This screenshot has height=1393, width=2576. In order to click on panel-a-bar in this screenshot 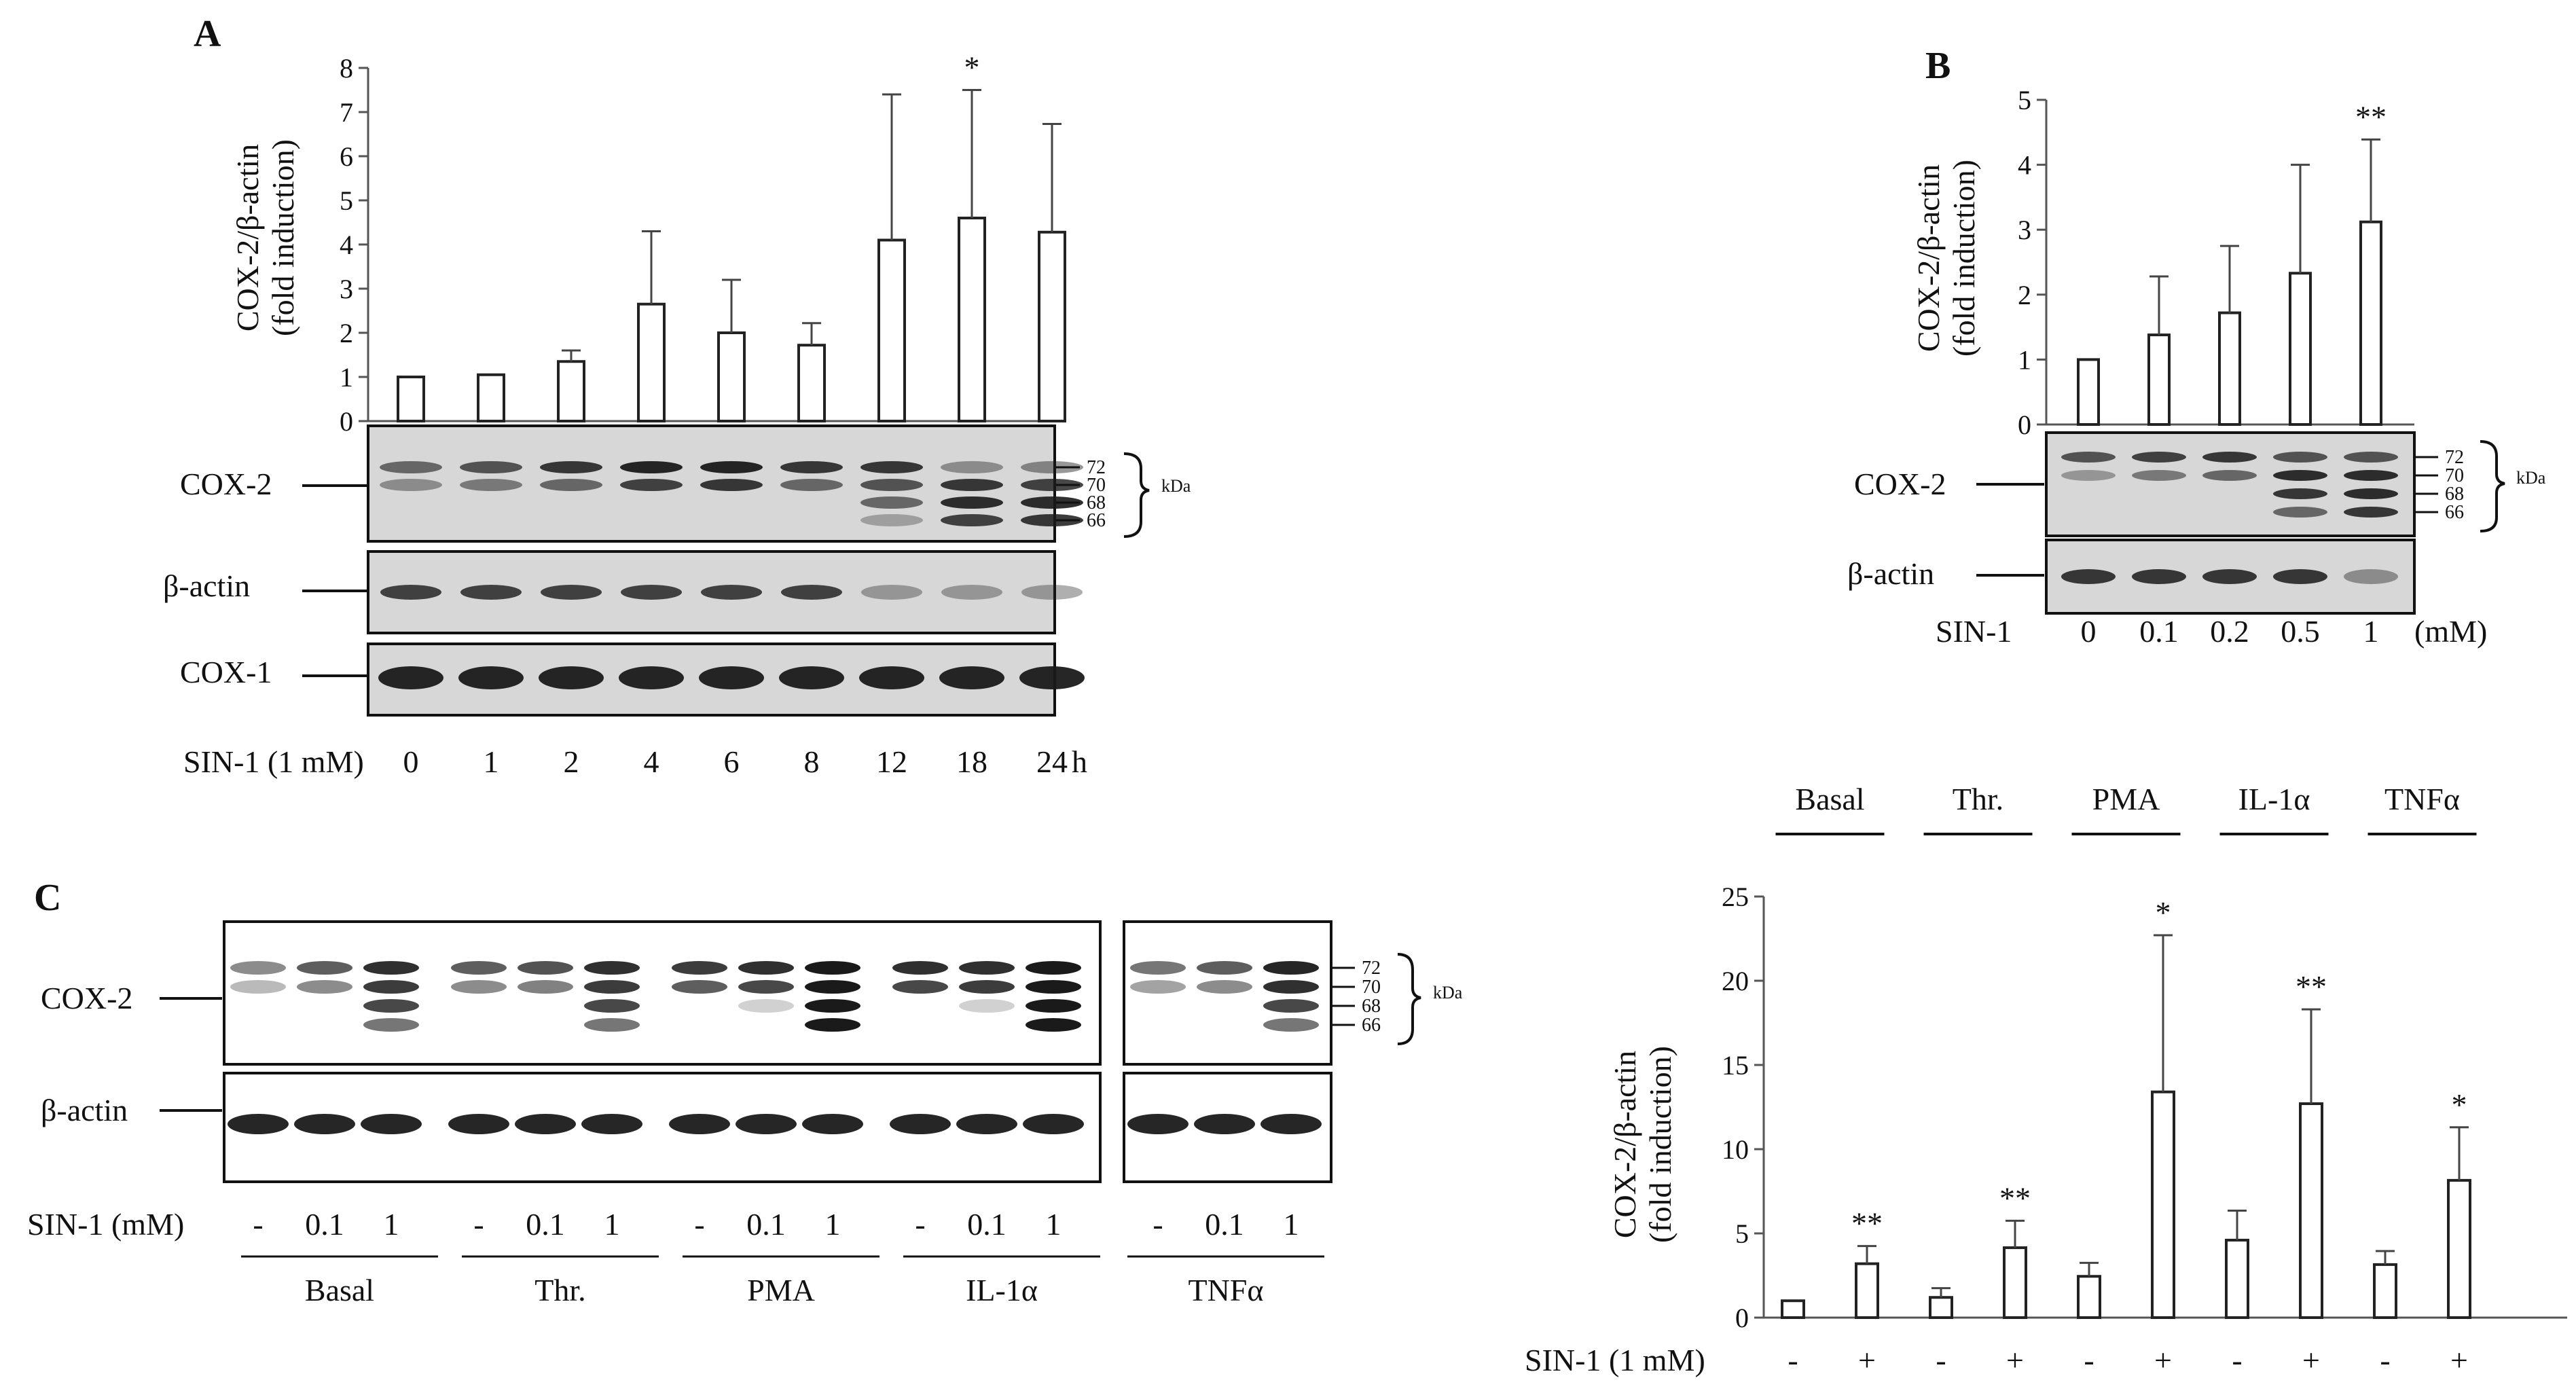, I will do `click(732, 377)`.